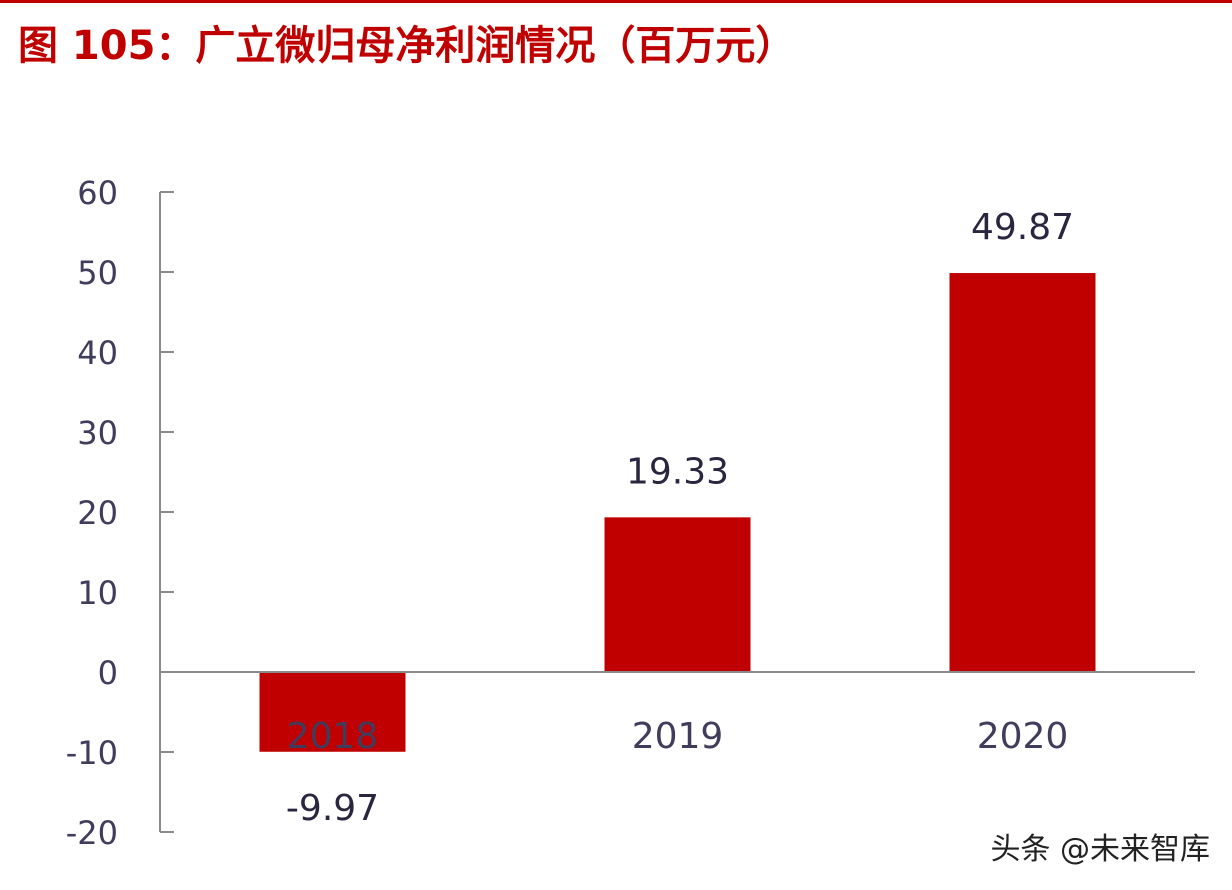 The image size is (1232, 890). What do you see at coordinates (677, 471) in the screenshot?
I see `data-value-label: 19.33` at bounding box center [677, 471].